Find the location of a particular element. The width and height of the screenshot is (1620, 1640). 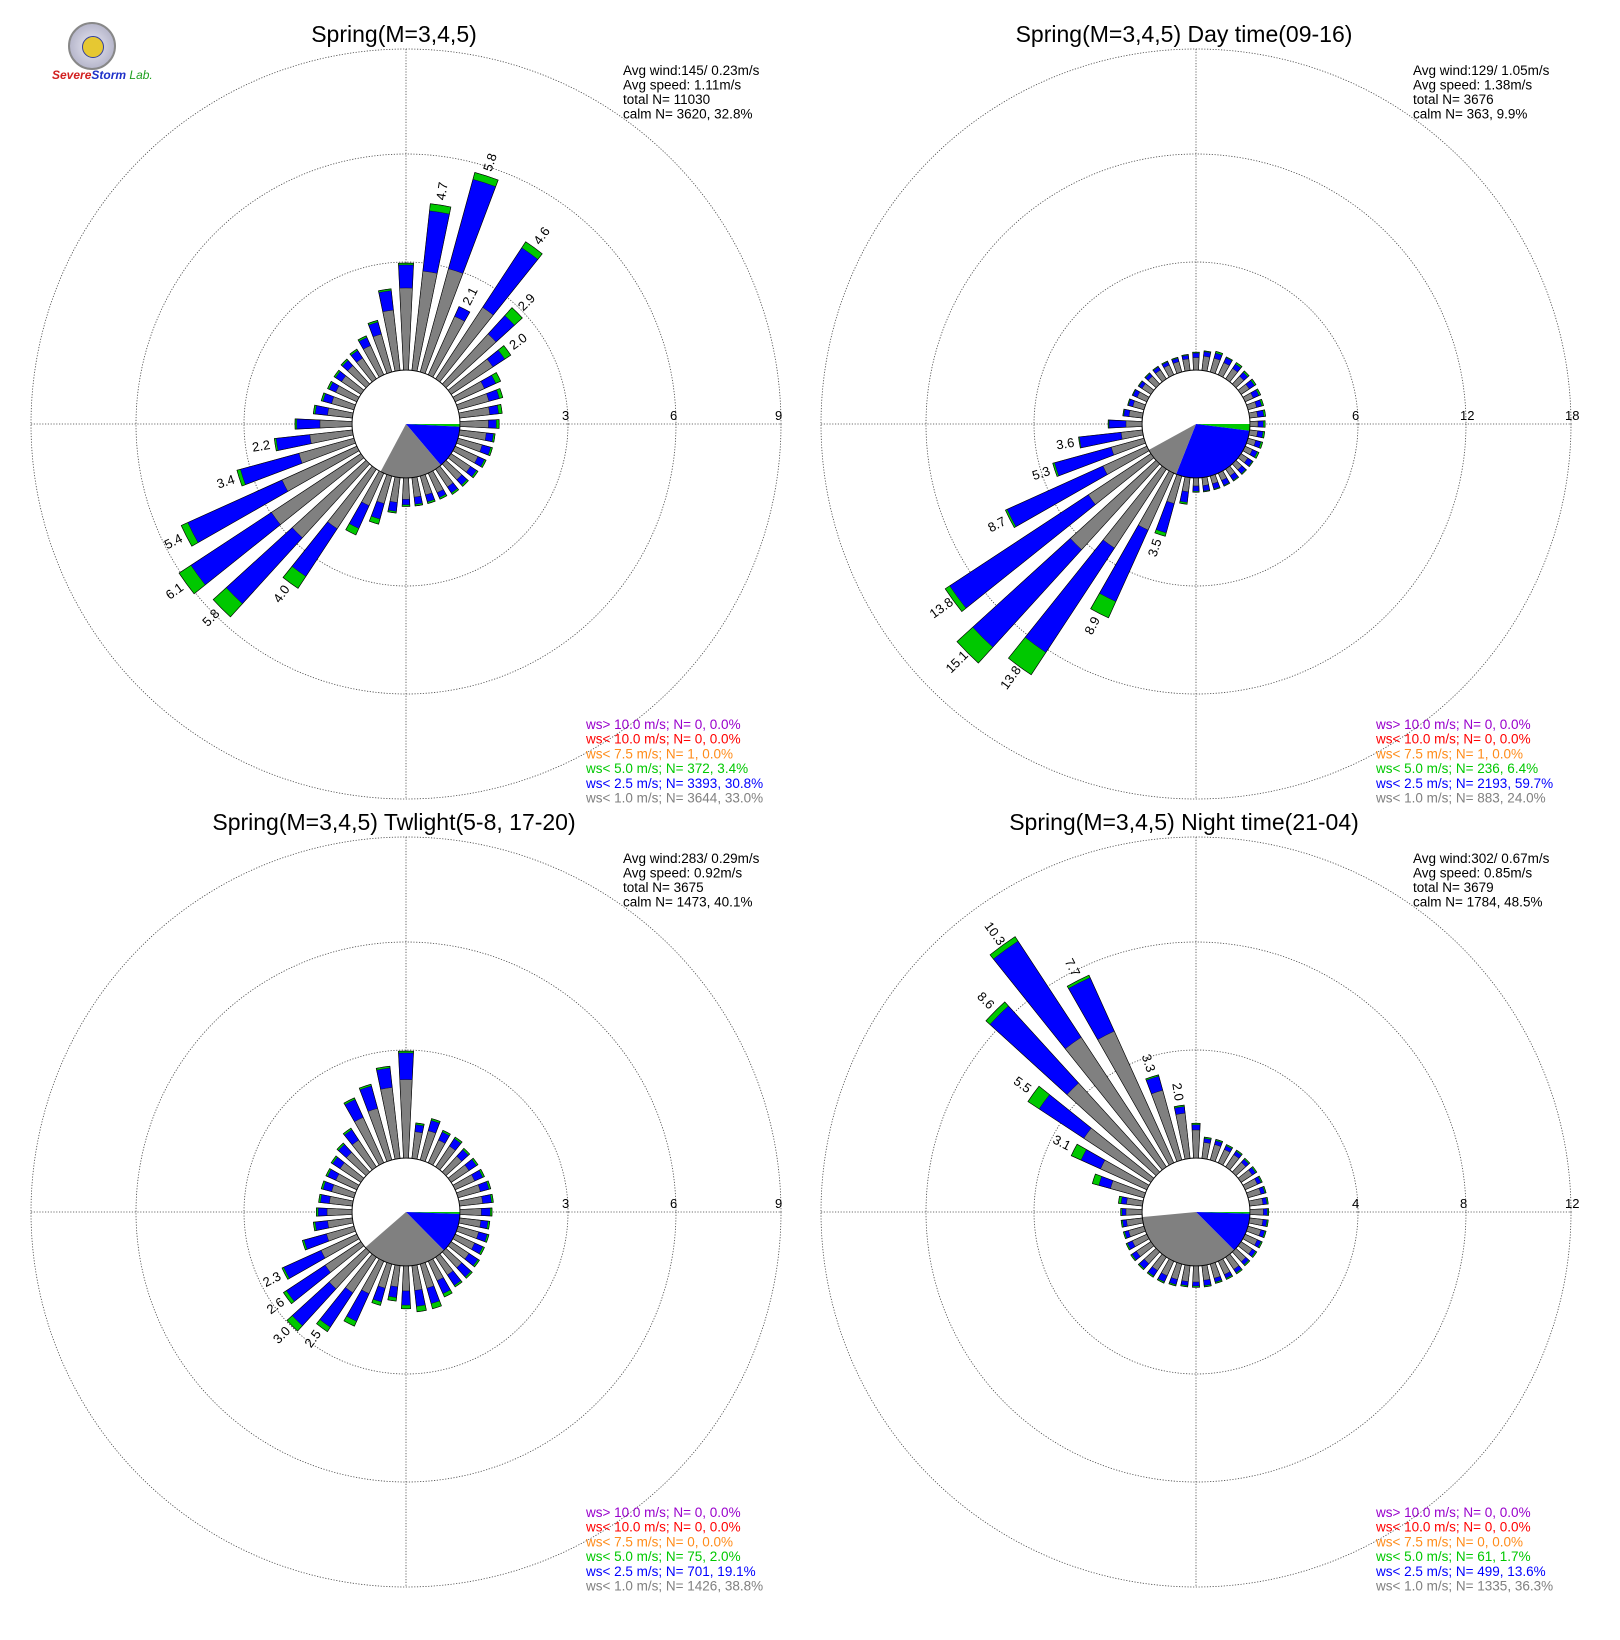

ring-label: 6 is located at coordinates (673, 1203).